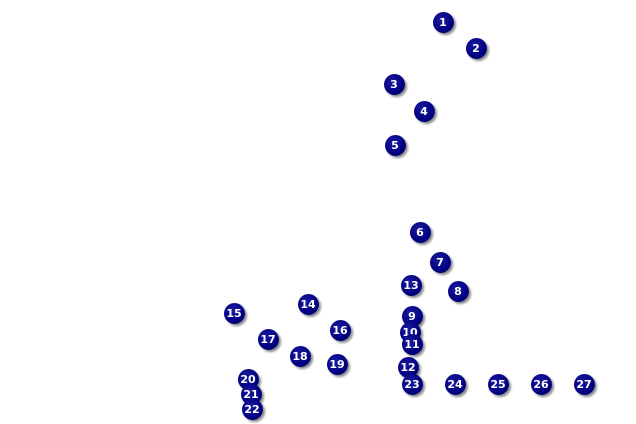 The width and height of the screenshot is (636, 424). Describe the element at coordinates (395, 145) in the screenshot. I see `map-marker-5: 5` at that location.